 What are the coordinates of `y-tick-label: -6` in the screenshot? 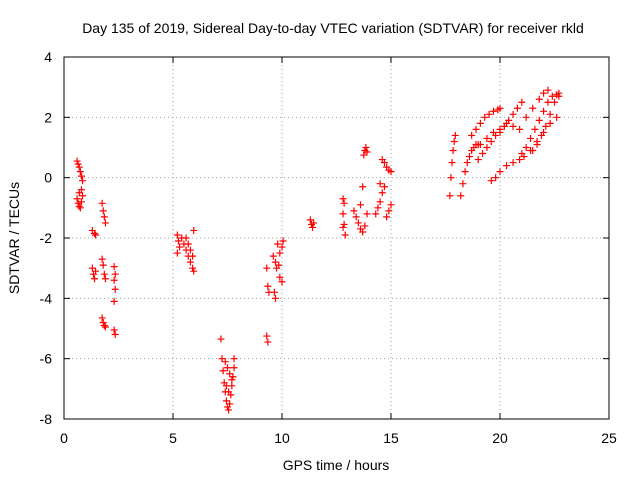 It's located at (46, 359).